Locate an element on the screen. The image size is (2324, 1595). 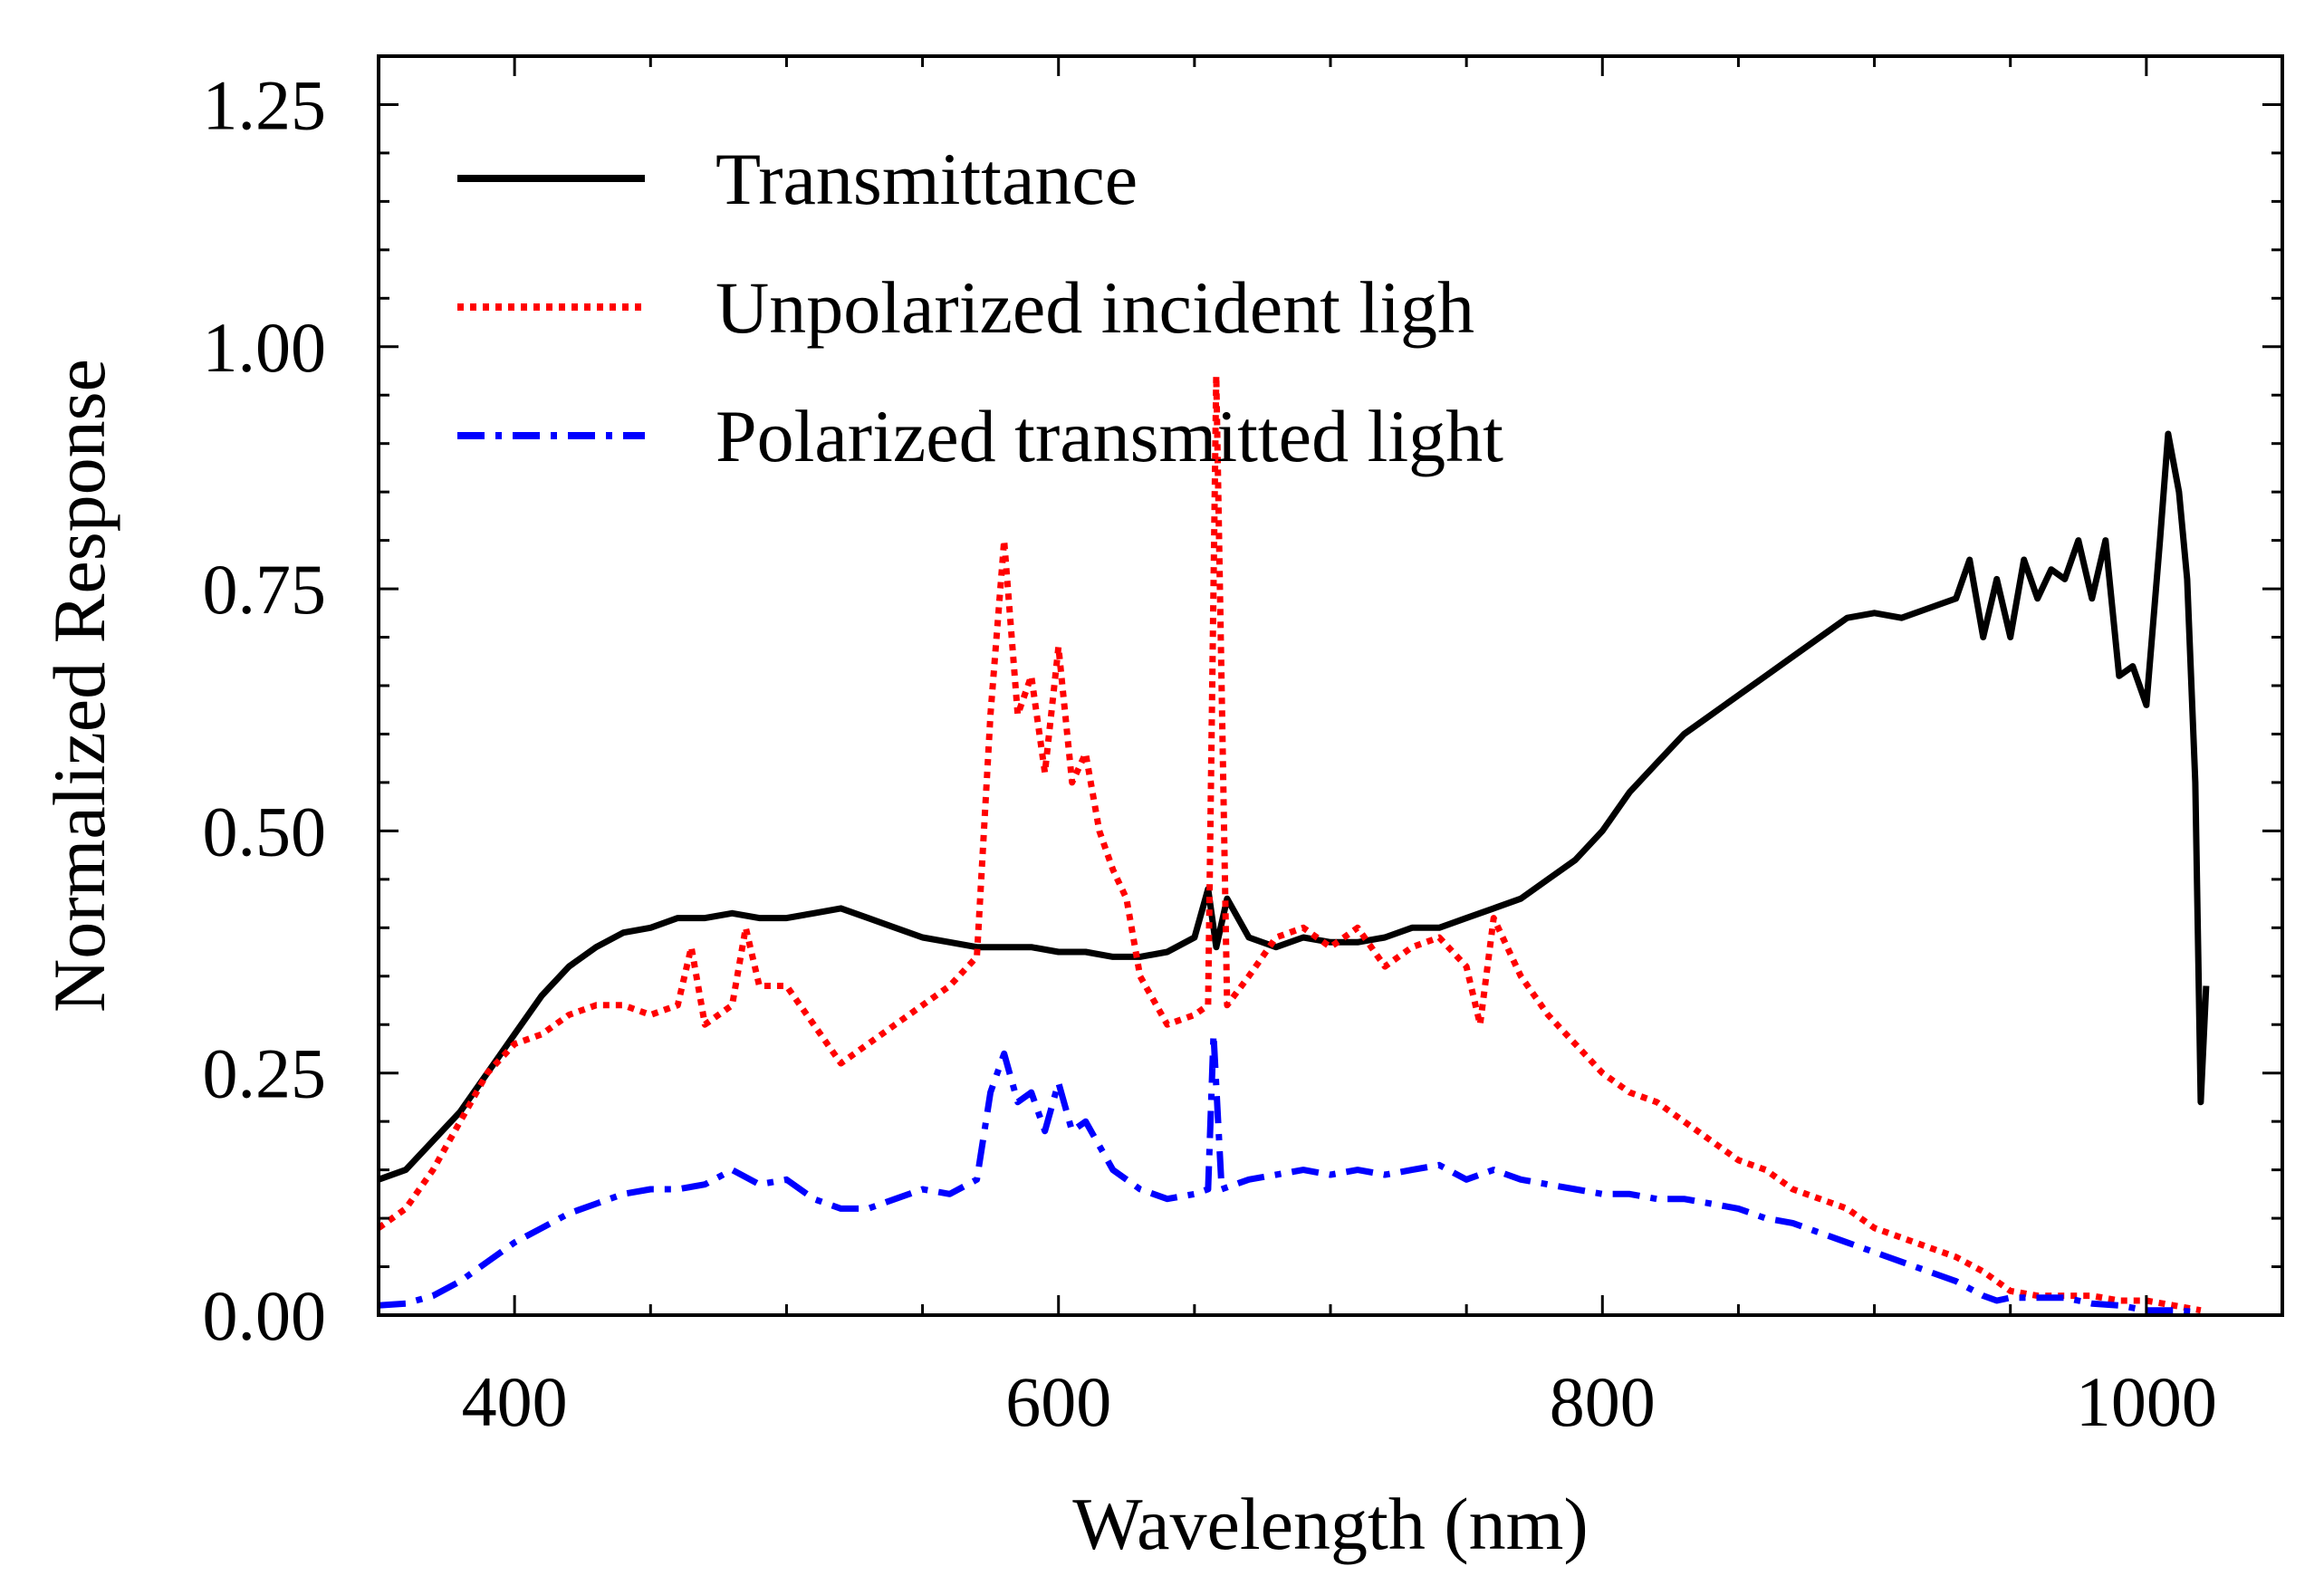
y-tick-label: 1.25 is located at coordinates (265, 104).